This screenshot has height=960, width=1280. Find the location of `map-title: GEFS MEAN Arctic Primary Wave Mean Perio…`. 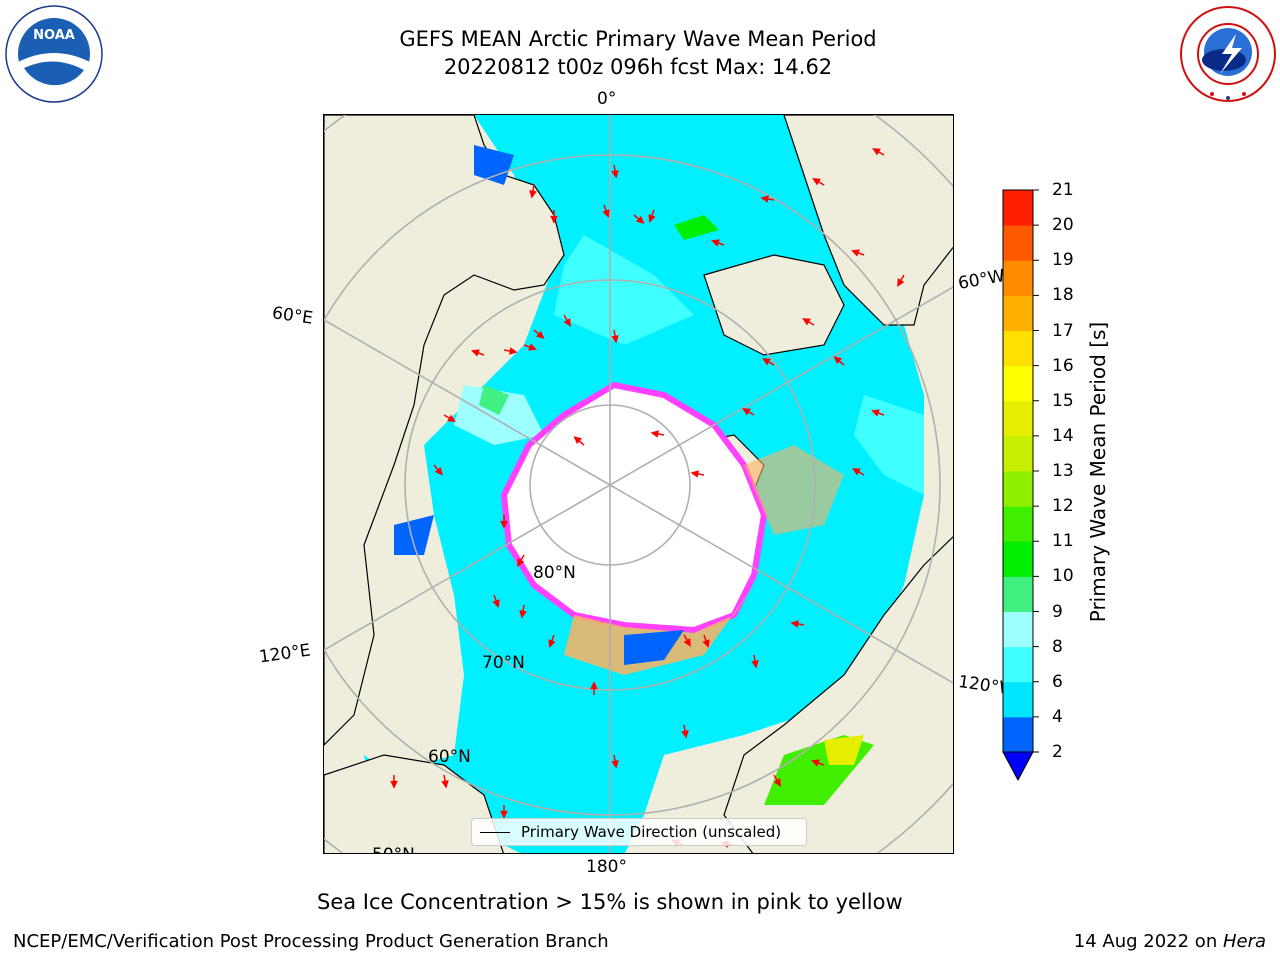

map-title: GEFS MEAN Arctic Primary Wave Mean Perio… is located at coordinates (638, 39).